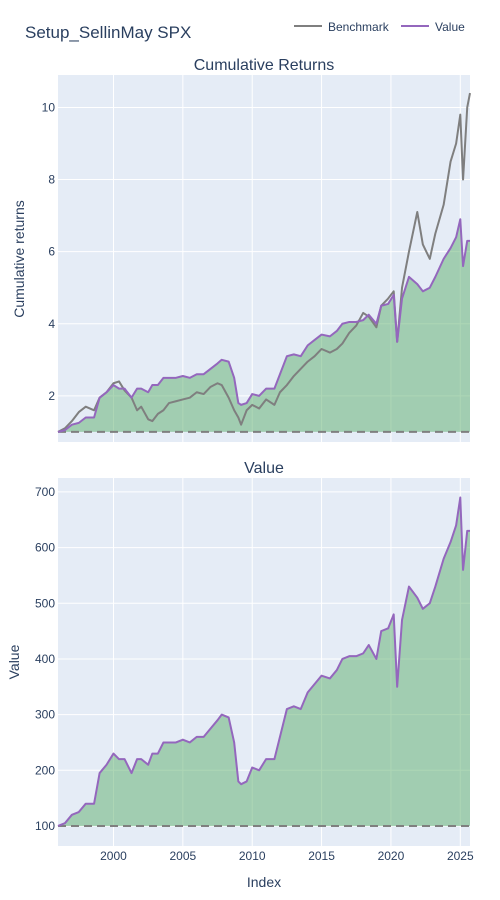  What do you see at coordinates (321, 856) in the screenshot?
I see `x-tick-label: 2015` at bounding box center [321, 856].